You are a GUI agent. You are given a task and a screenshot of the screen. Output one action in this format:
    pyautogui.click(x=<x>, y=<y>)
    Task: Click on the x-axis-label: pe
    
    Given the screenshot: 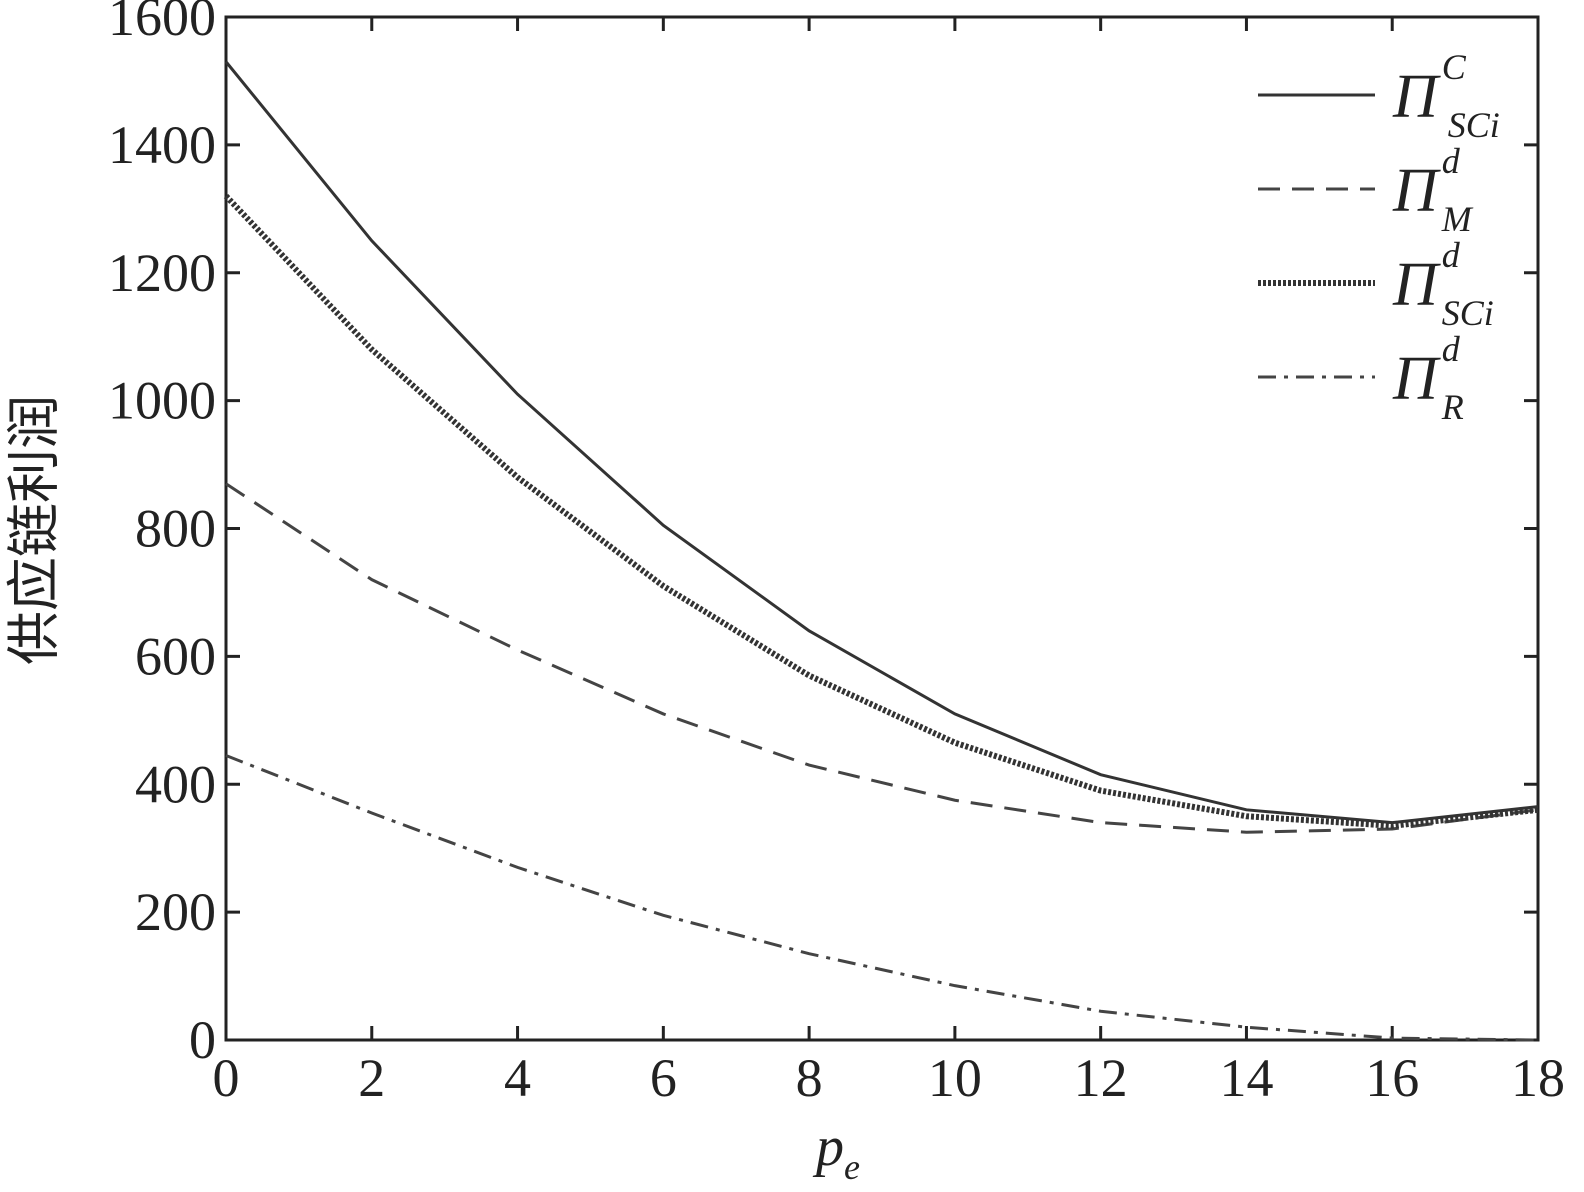 What is the action you would take?
    pyautogui.click(x=836, y=1151)
    